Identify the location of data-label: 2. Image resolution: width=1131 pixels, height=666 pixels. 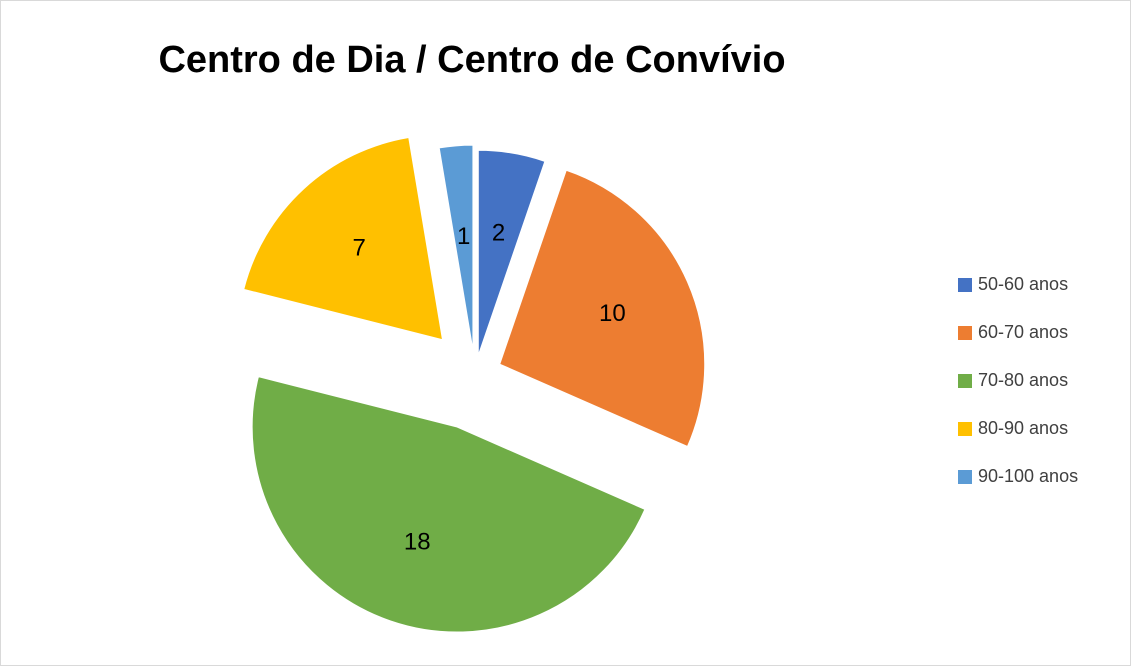
(498, 232).